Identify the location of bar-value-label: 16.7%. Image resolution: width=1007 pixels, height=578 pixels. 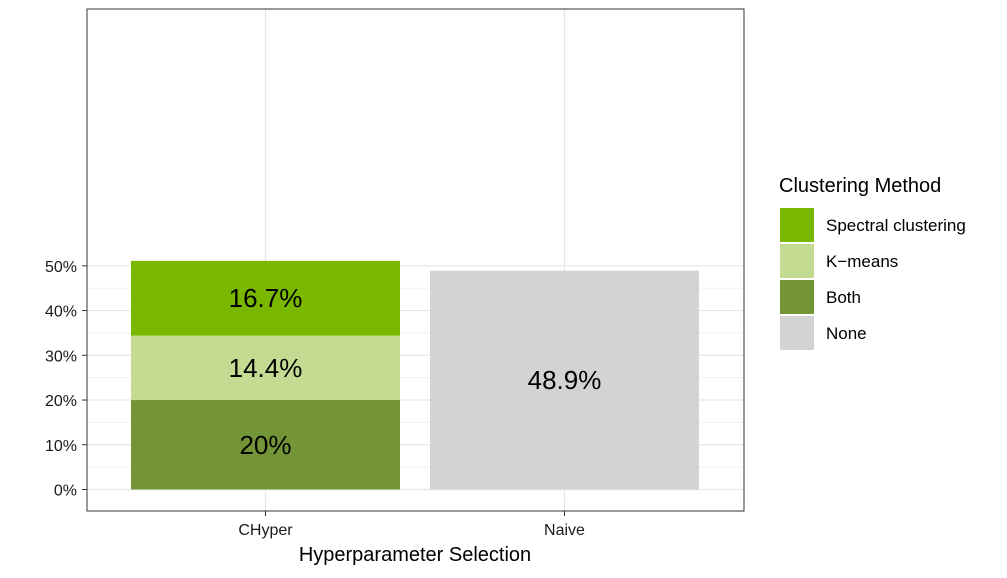
(266, 298).